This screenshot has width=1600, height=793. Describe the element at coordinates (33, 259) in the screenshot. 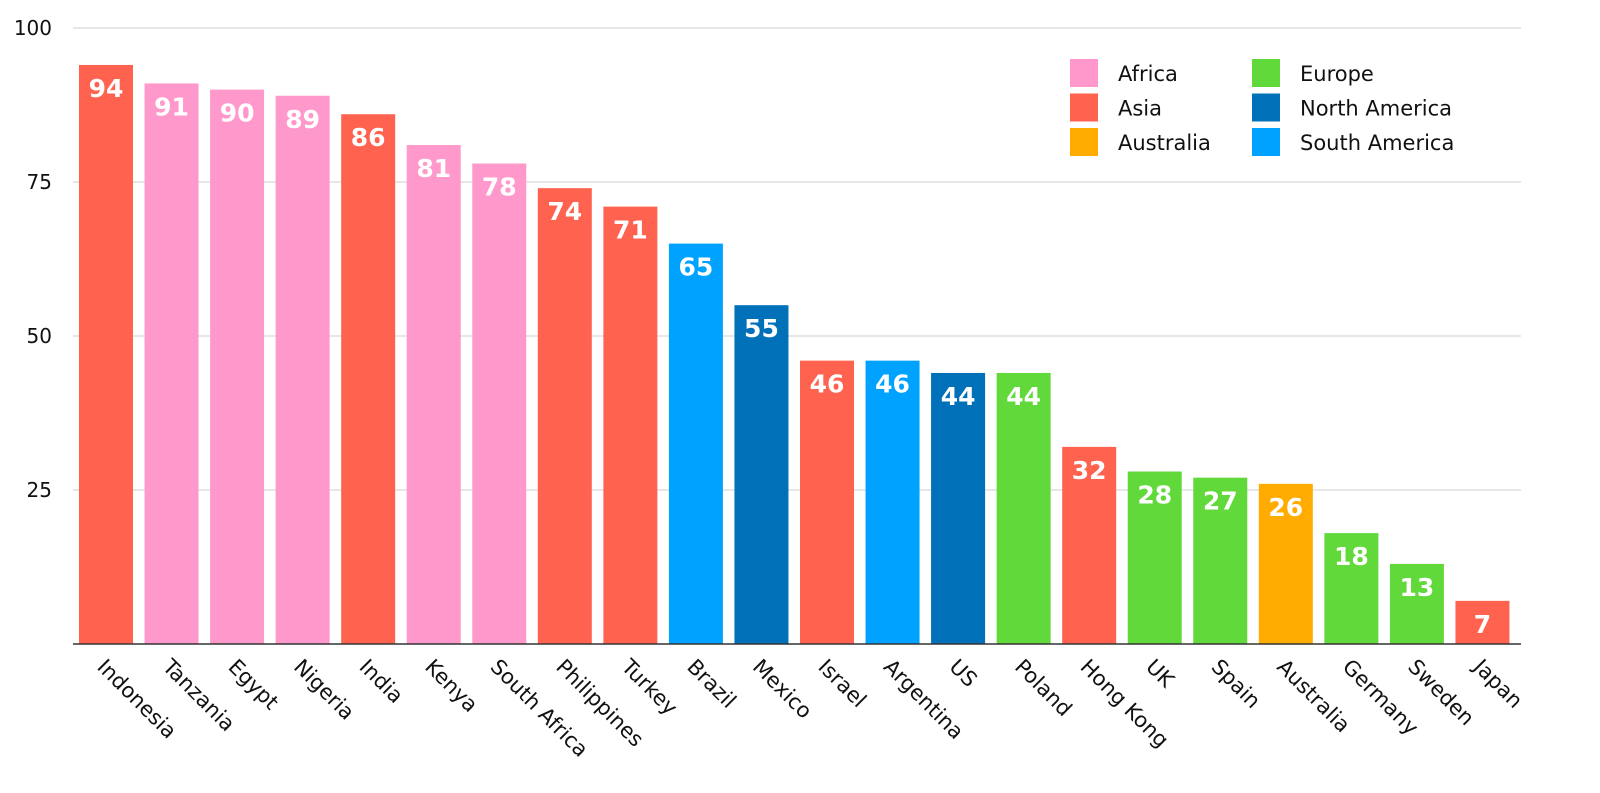

I see `y-axis-ticks: 25 50 75 100` at that location.